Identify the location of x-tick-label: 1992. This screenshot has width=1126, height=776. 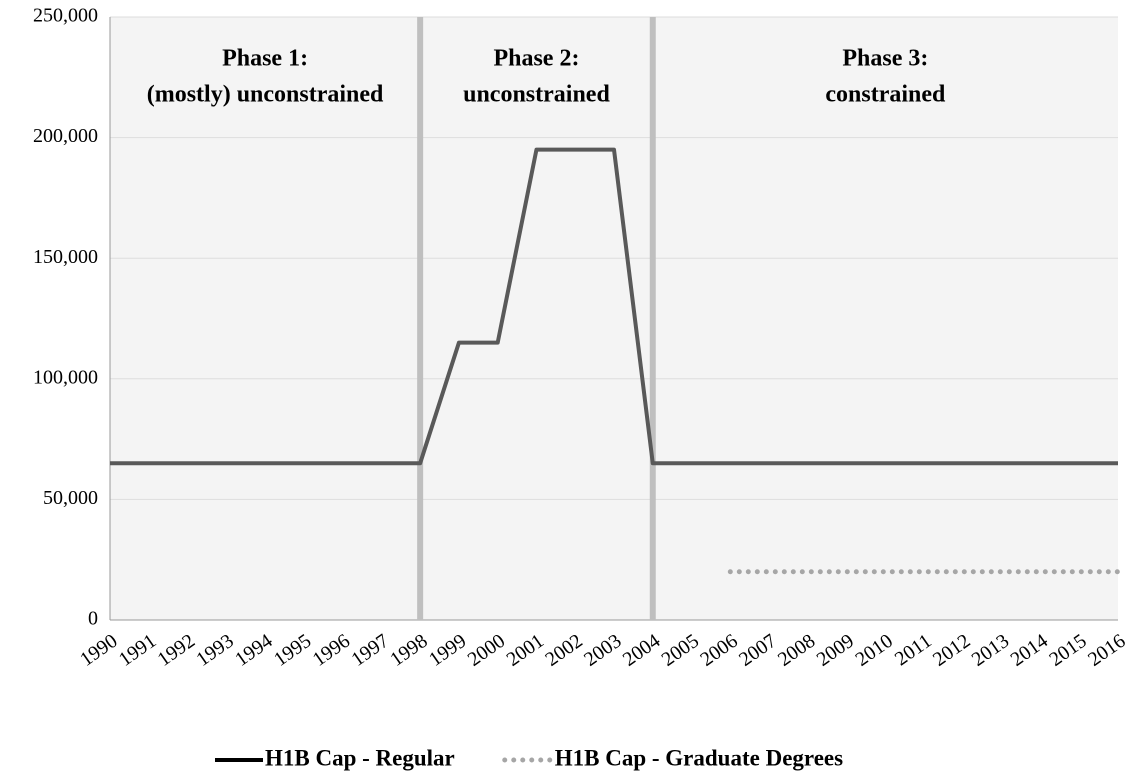
(176, 650).